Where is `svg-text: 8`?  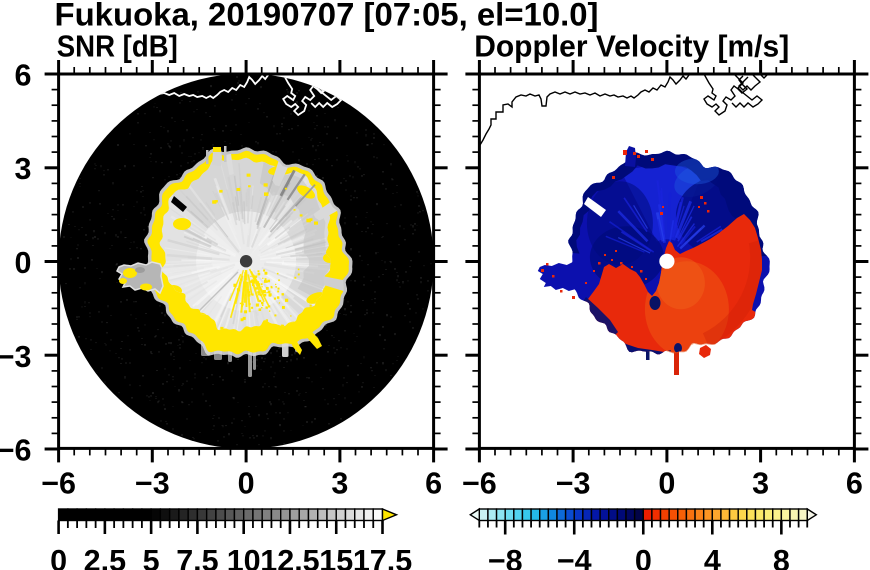 svg-text: 8 is located at coordinates (781, 557).